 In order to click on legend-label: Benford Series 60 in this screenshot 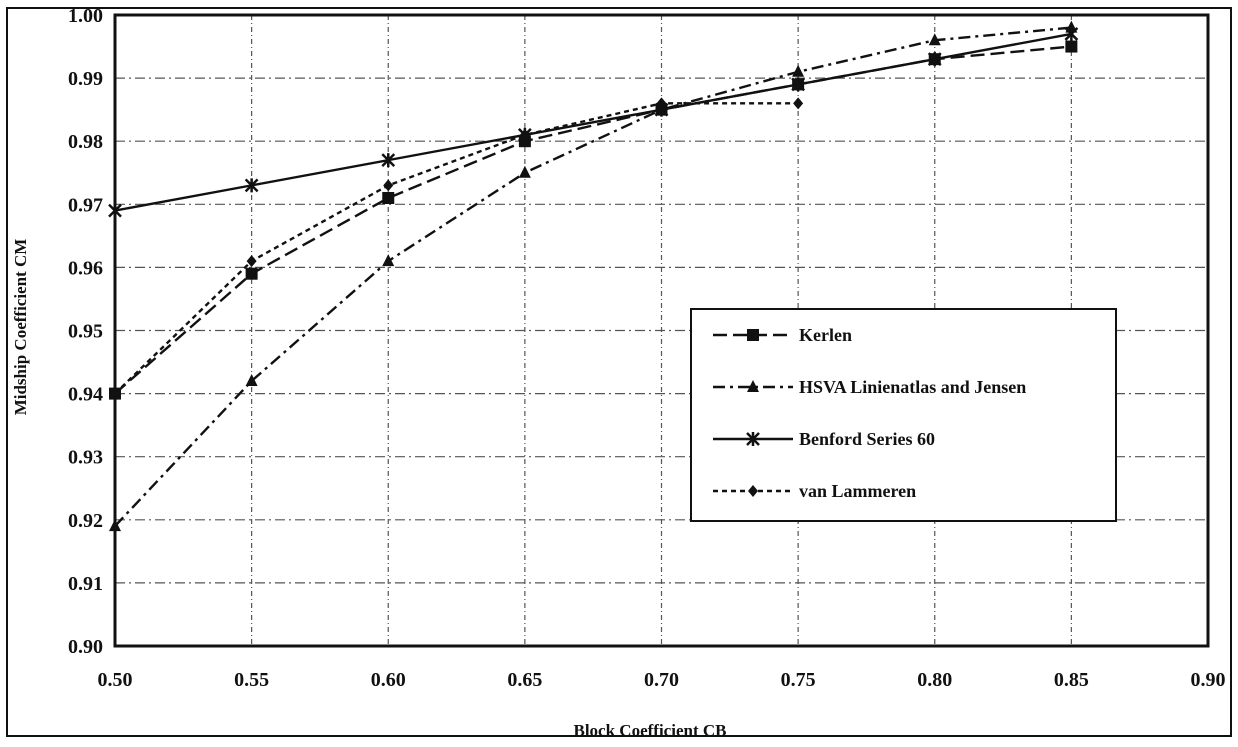, I will do `click(867, 439)`.